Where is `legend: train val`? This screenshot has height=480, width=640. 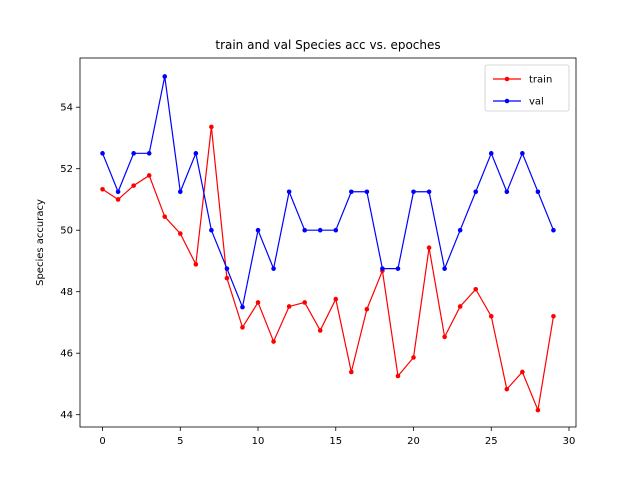
legend: train val is located at coordinates (527, 88).